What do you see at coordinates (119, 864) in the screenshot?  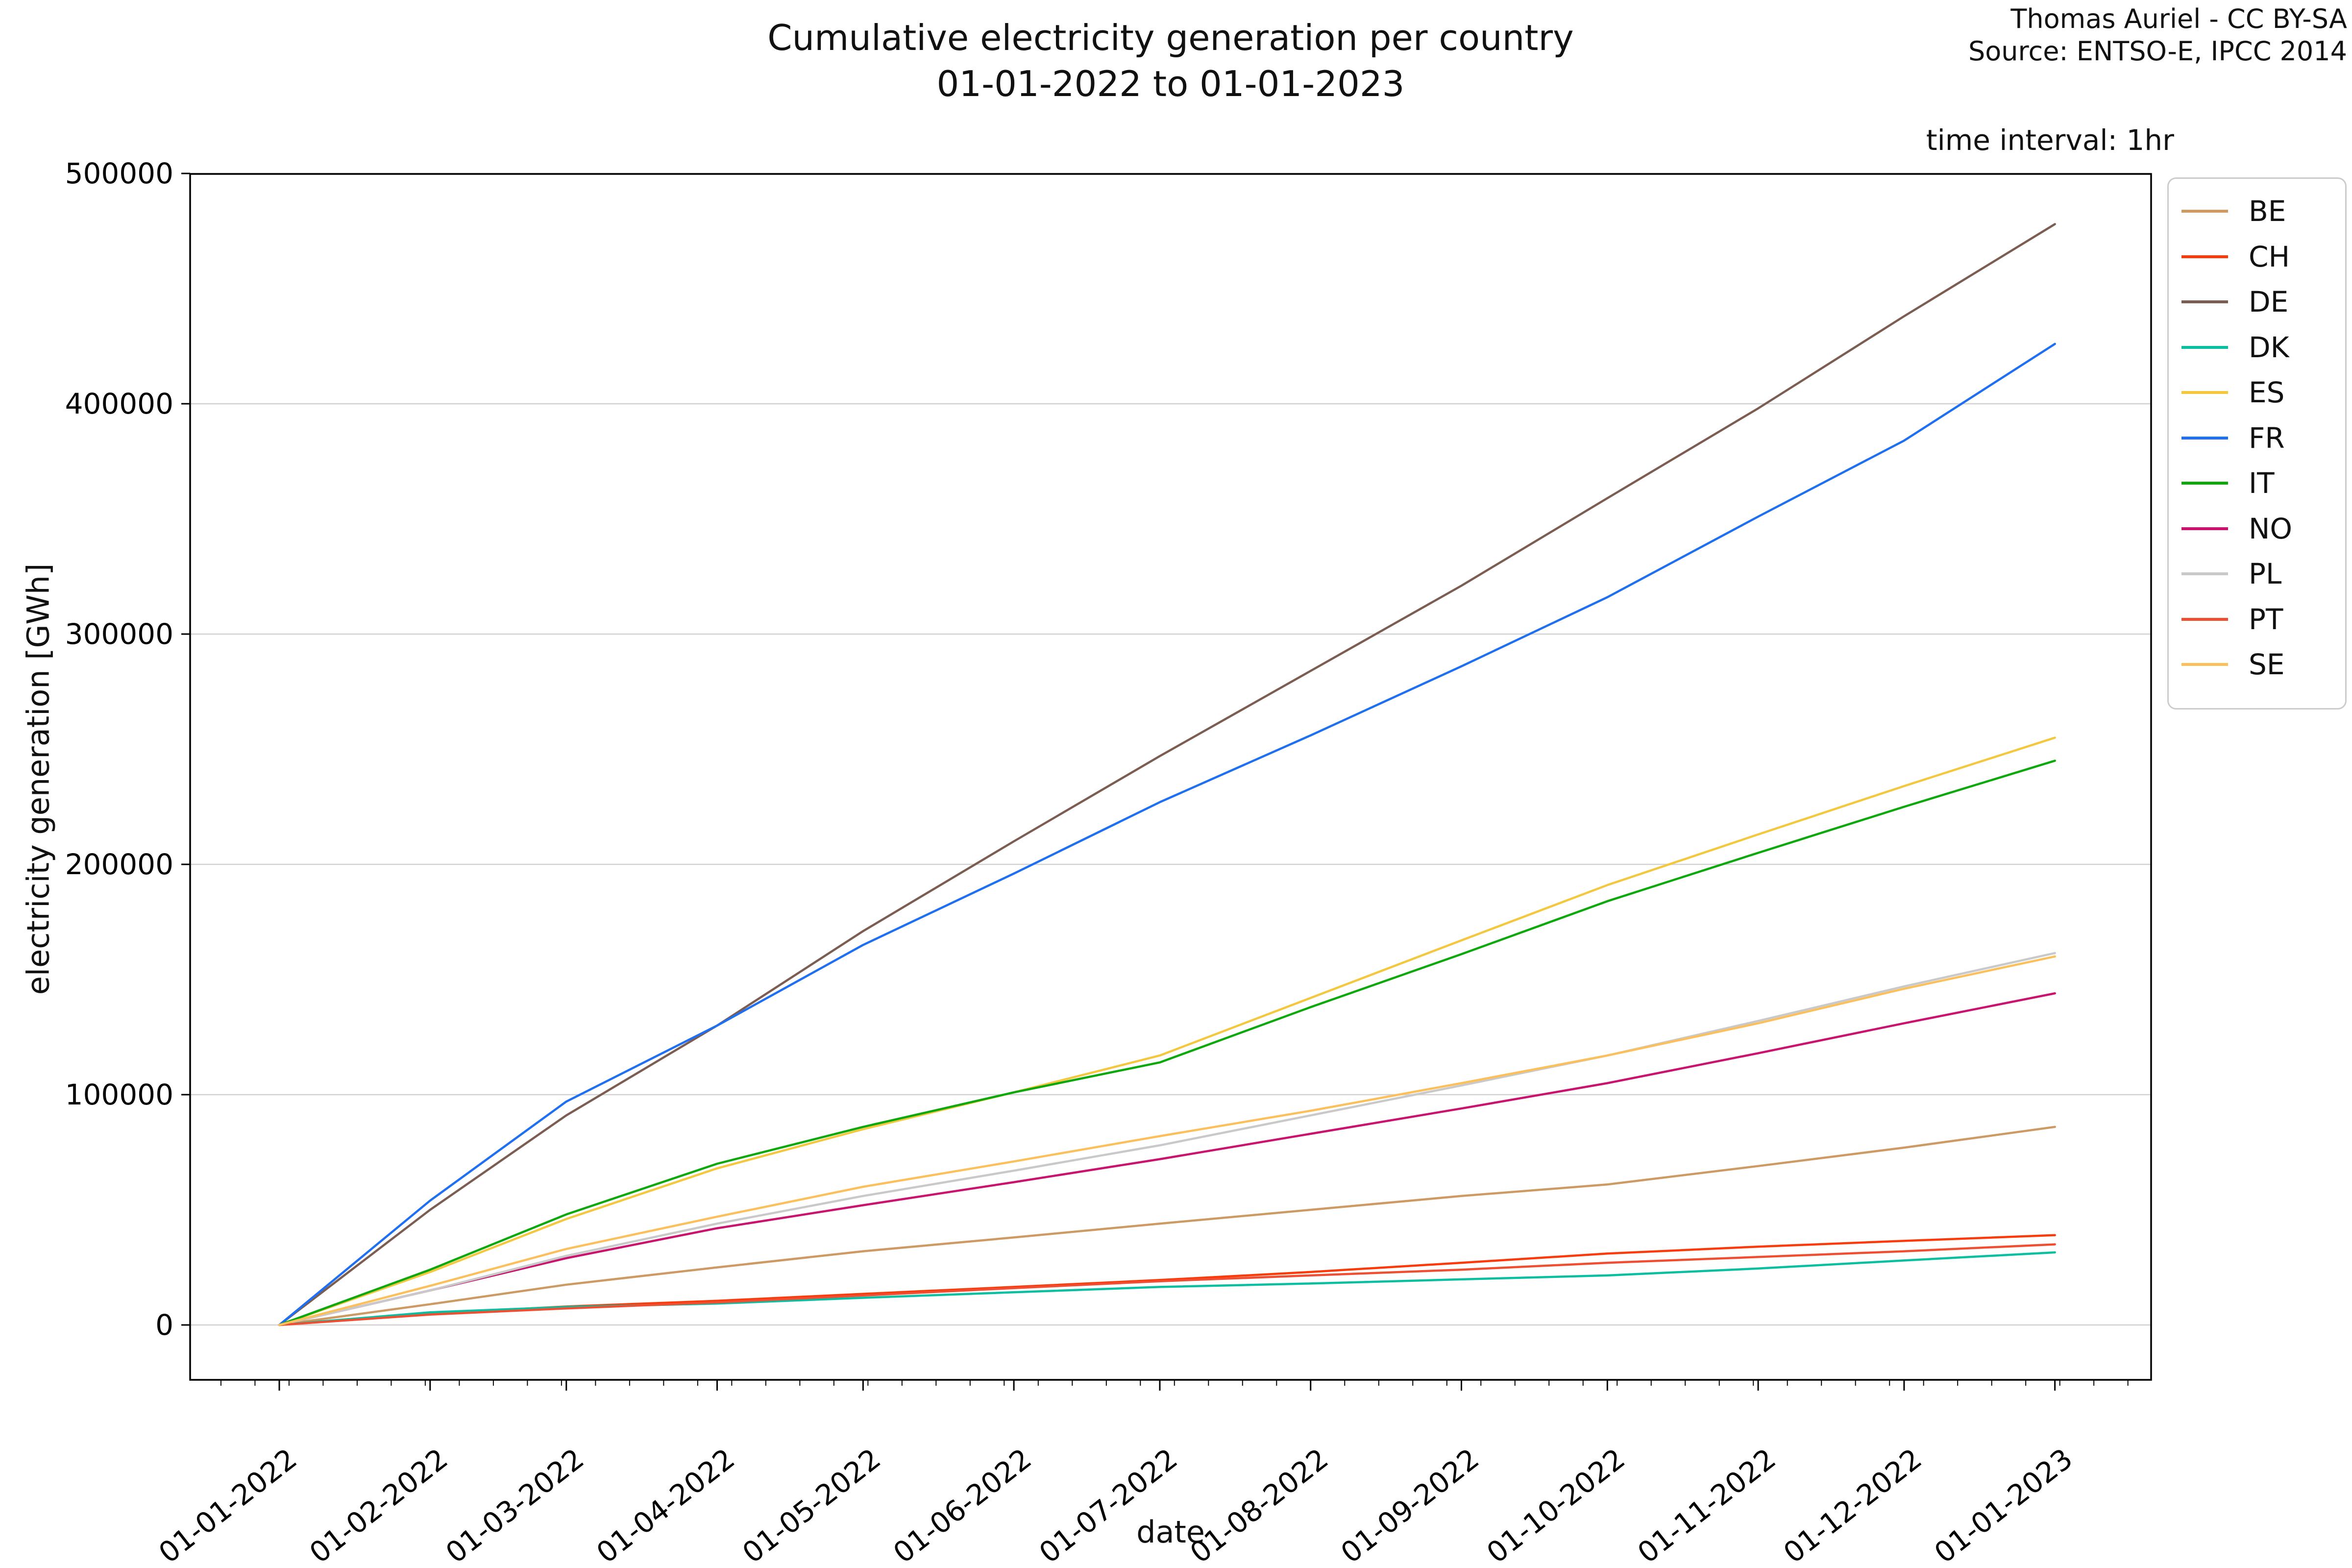 I see `y-tick-label-200000: 200000` at bounding box center [119, 864].